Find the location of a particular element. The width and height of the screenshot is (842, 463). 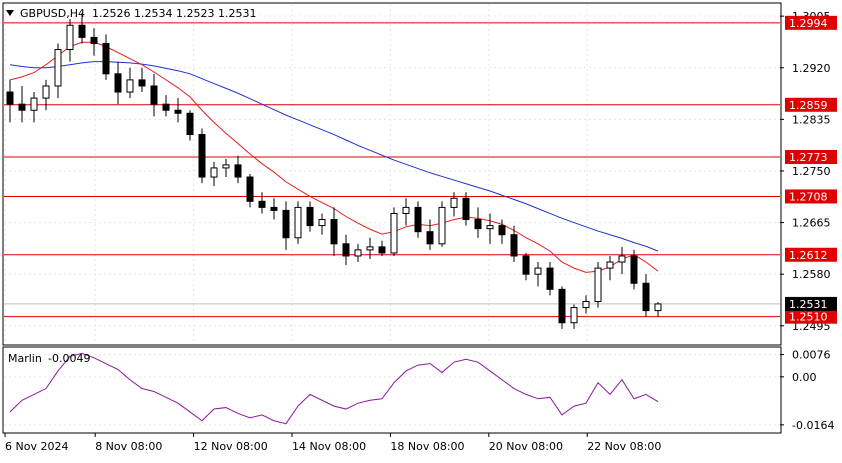

level-label-text: 1.2612 is located at coordinates (808, 255).